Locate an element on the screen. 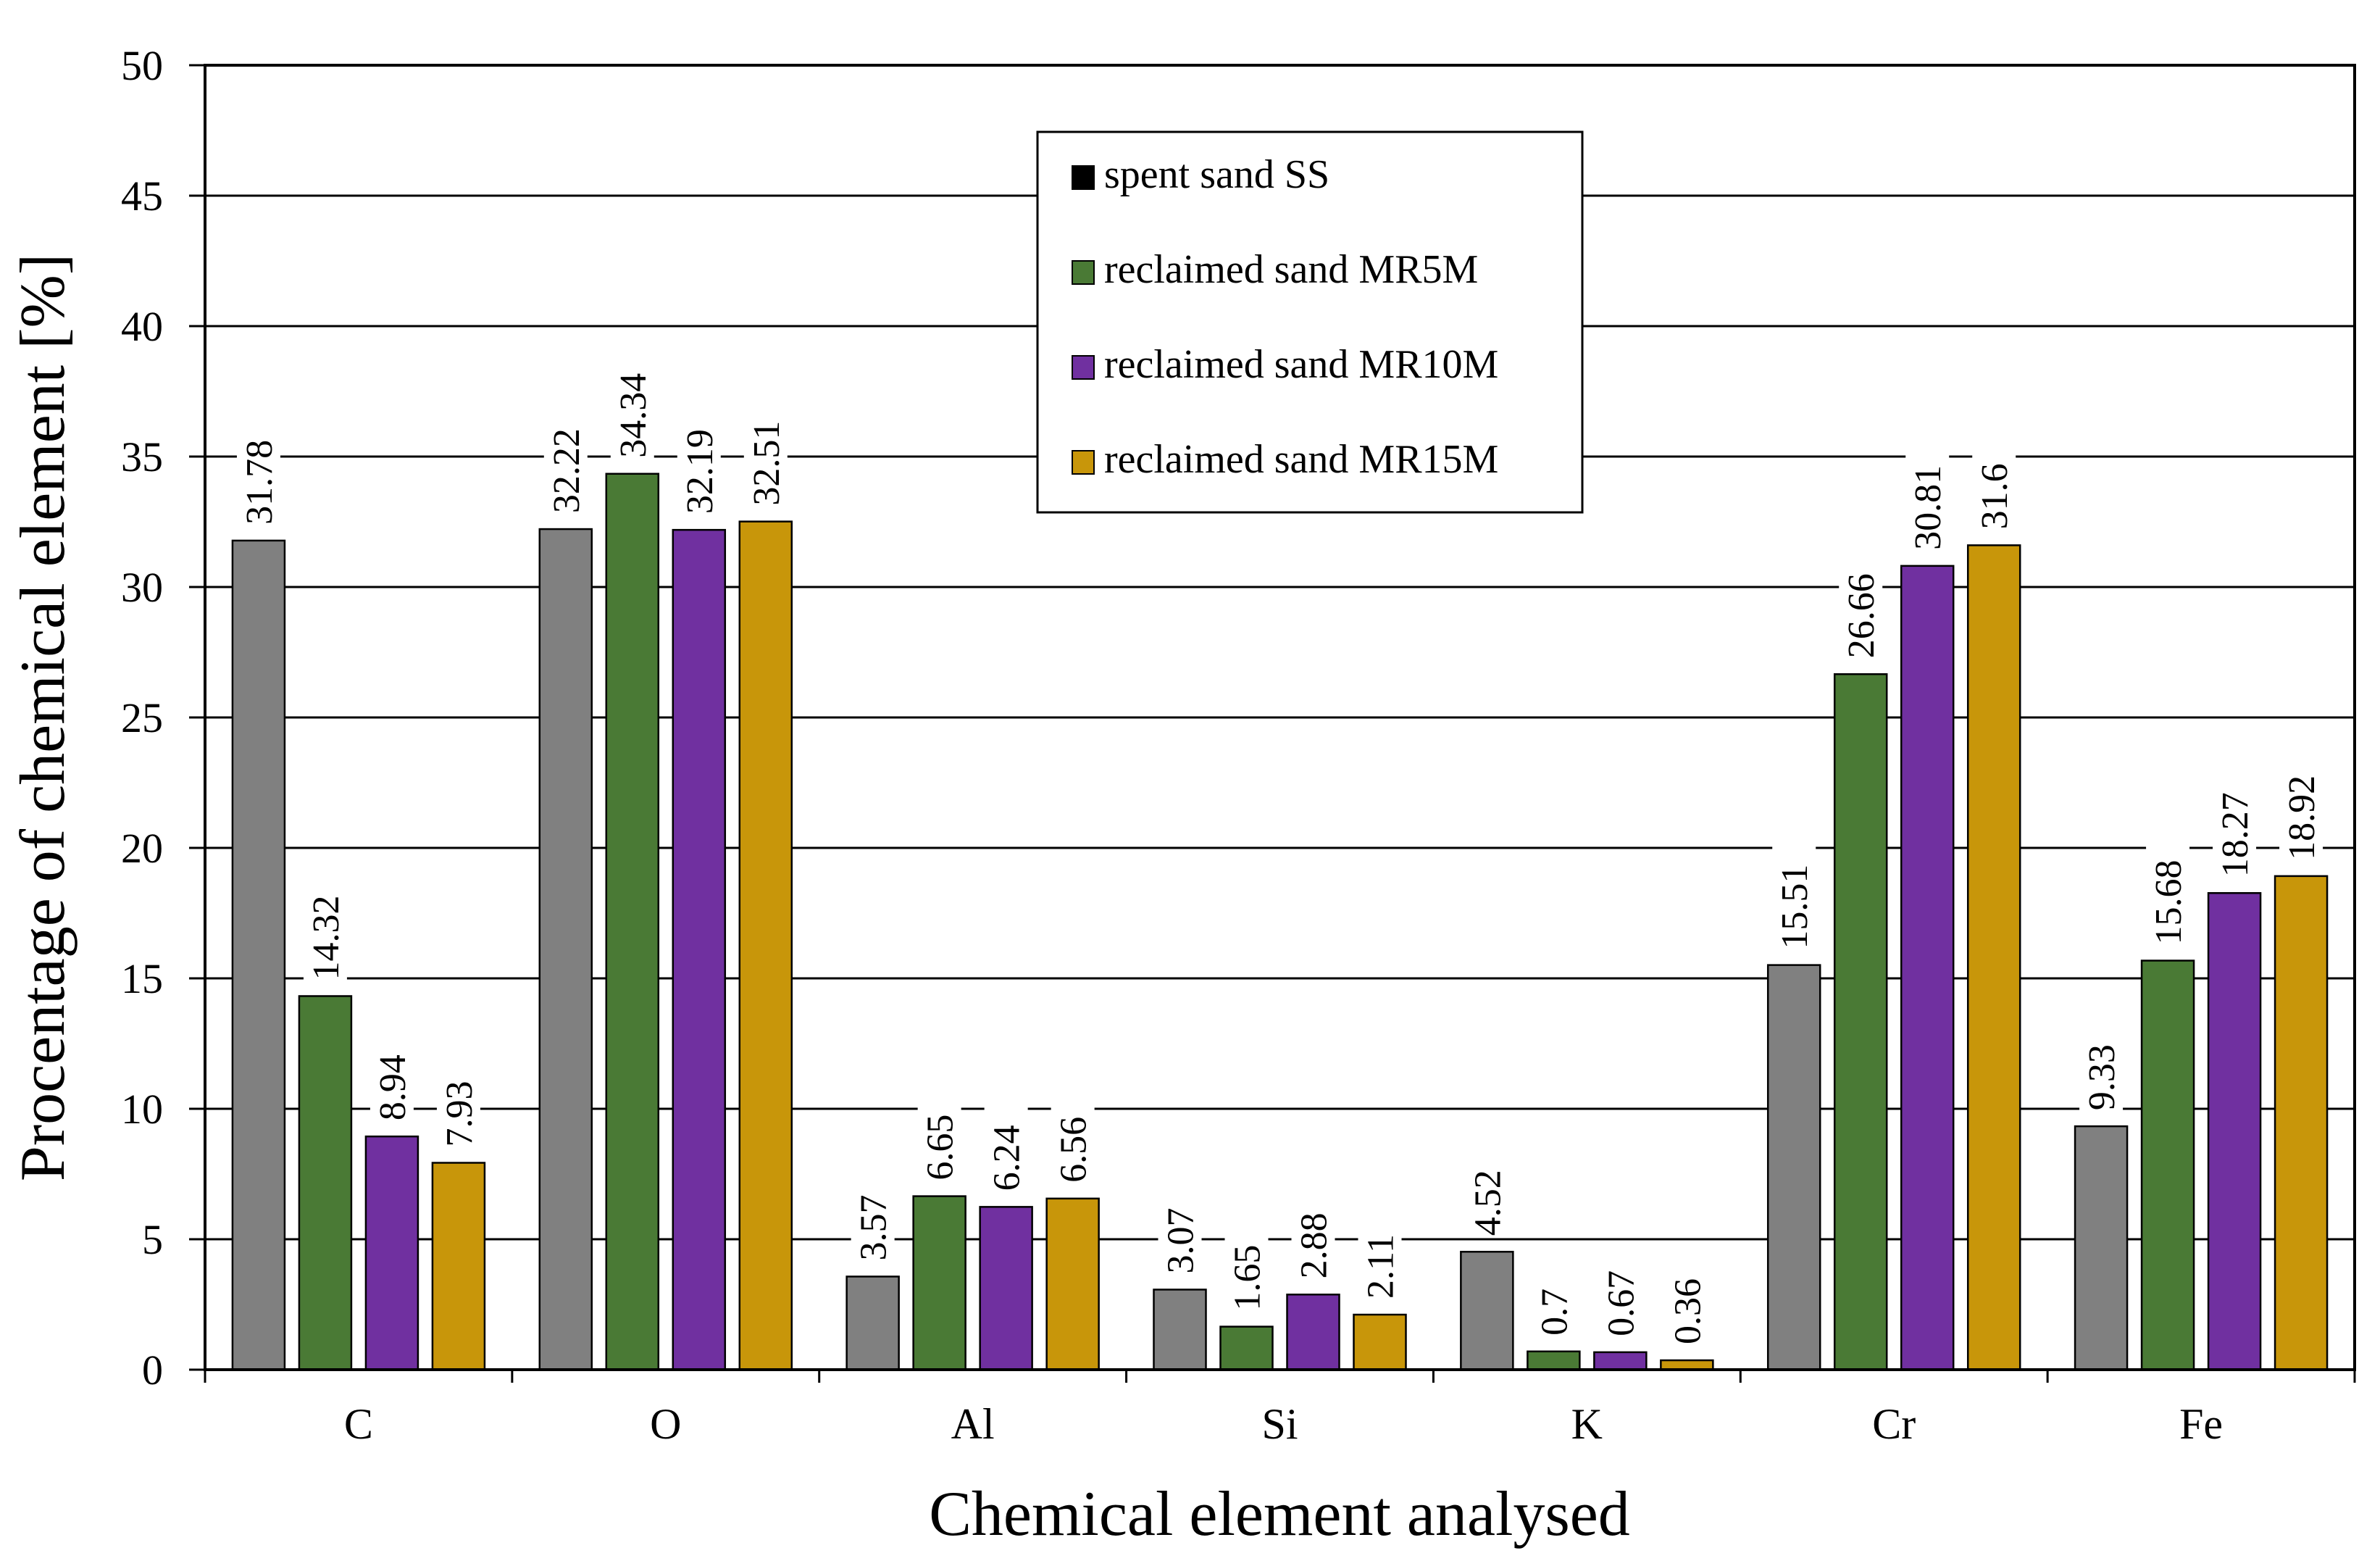  data-label: 18.27 is located at coordinates (2235, 834).